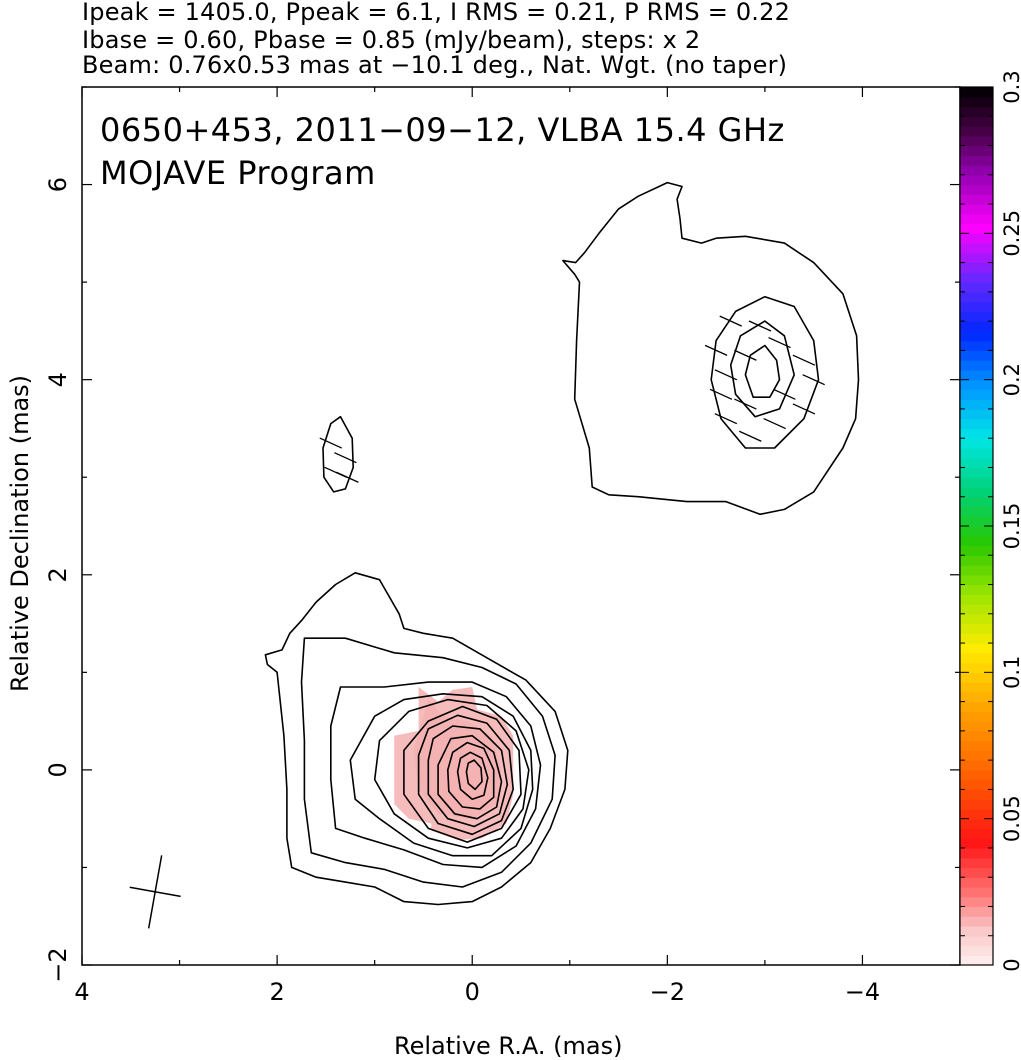 The image size is (1021, 1060). What do you see at coordinates (1010, 233) in the screenshot?
I see `colorbar-tick-label: 0.25` at bounding box center [1010, 233].